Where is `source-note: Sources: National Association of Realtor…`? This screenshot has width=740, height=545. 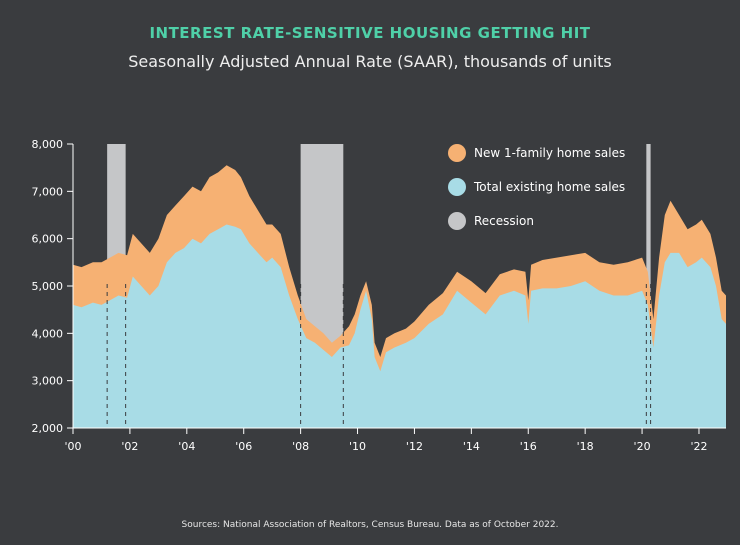
source-note: Sources: National Association of Realtor… is located at coordinates (370, 525).